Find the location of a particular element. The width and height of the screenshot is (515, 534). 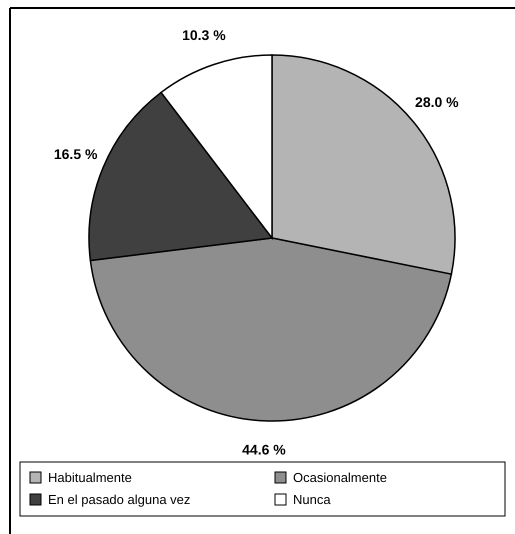

data-label: 28.0 % is located at coordinates (437, 102).